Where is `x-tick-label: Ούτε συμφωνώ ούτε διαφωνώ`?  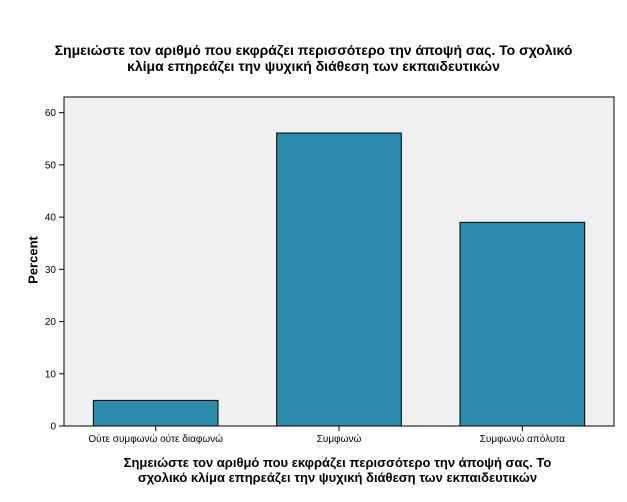 x-tick-label: Ούτε συμφωνώ ούτε διαφωνώ is located at coordinates (155, 439).